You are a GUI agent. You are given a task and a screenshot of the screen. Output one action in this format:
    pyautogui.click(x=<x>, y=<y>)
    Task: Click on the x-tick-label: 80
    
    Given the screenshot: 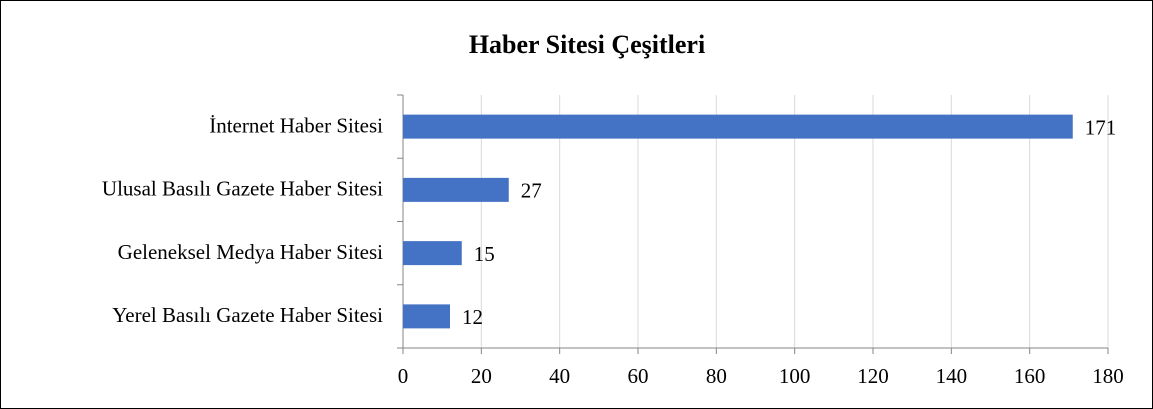 What is the action you would take?
    pyautogui.click(x=716, y=376)
    